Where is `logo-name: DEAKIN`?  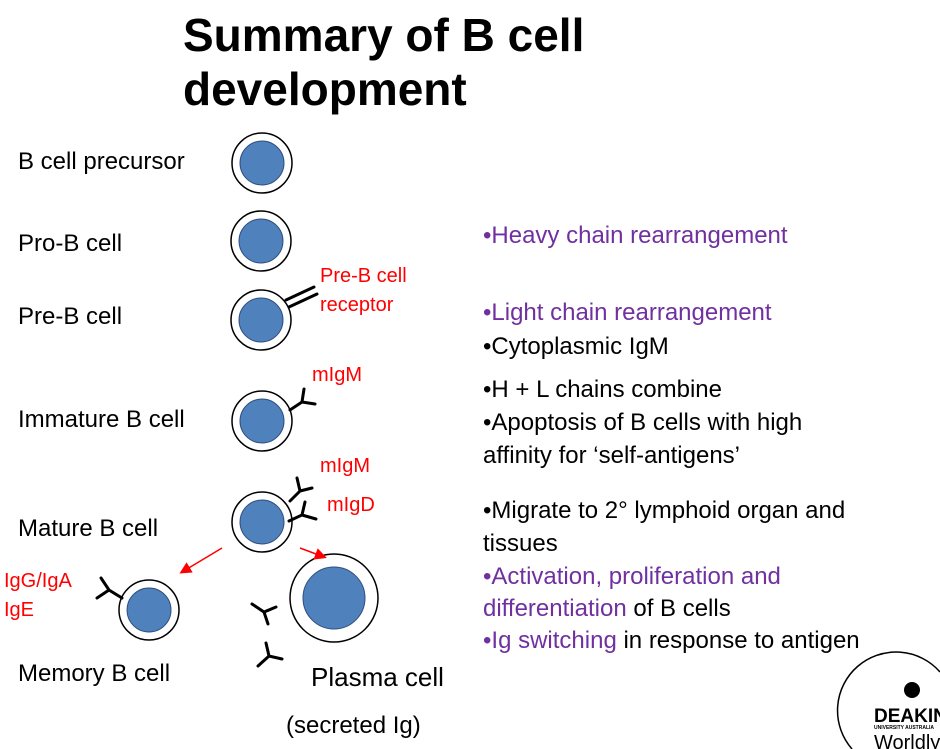 logo-name: DEAKIN is located at coordinates (907, 716).